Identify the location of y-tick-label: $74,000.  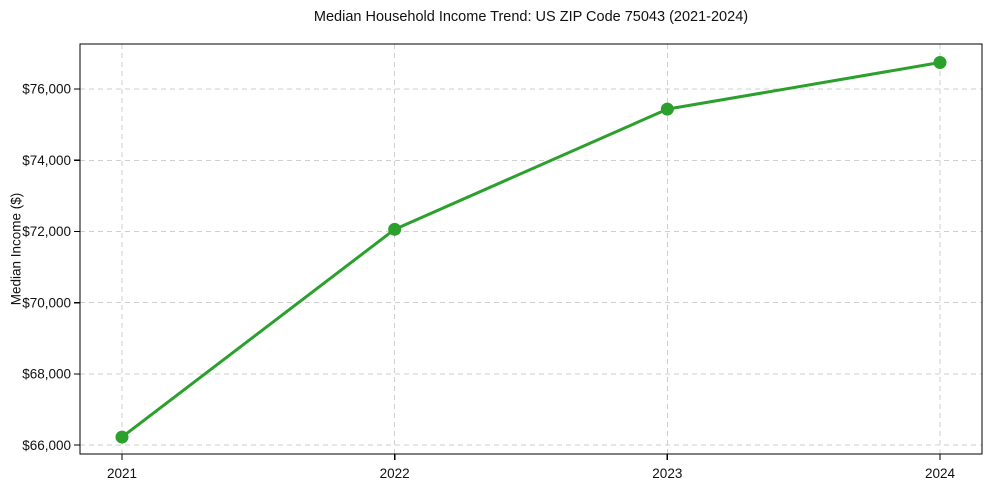
(46, 160).